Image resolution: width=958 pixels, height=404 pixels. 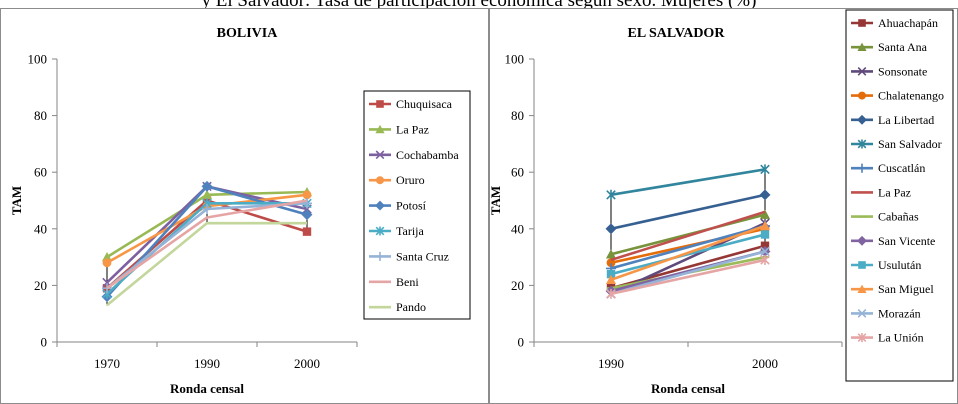 What do you see at coordinates (765, 251) in the screenshot?
I see `el-salvador-point-morazan` at bounding box center [765, 251].